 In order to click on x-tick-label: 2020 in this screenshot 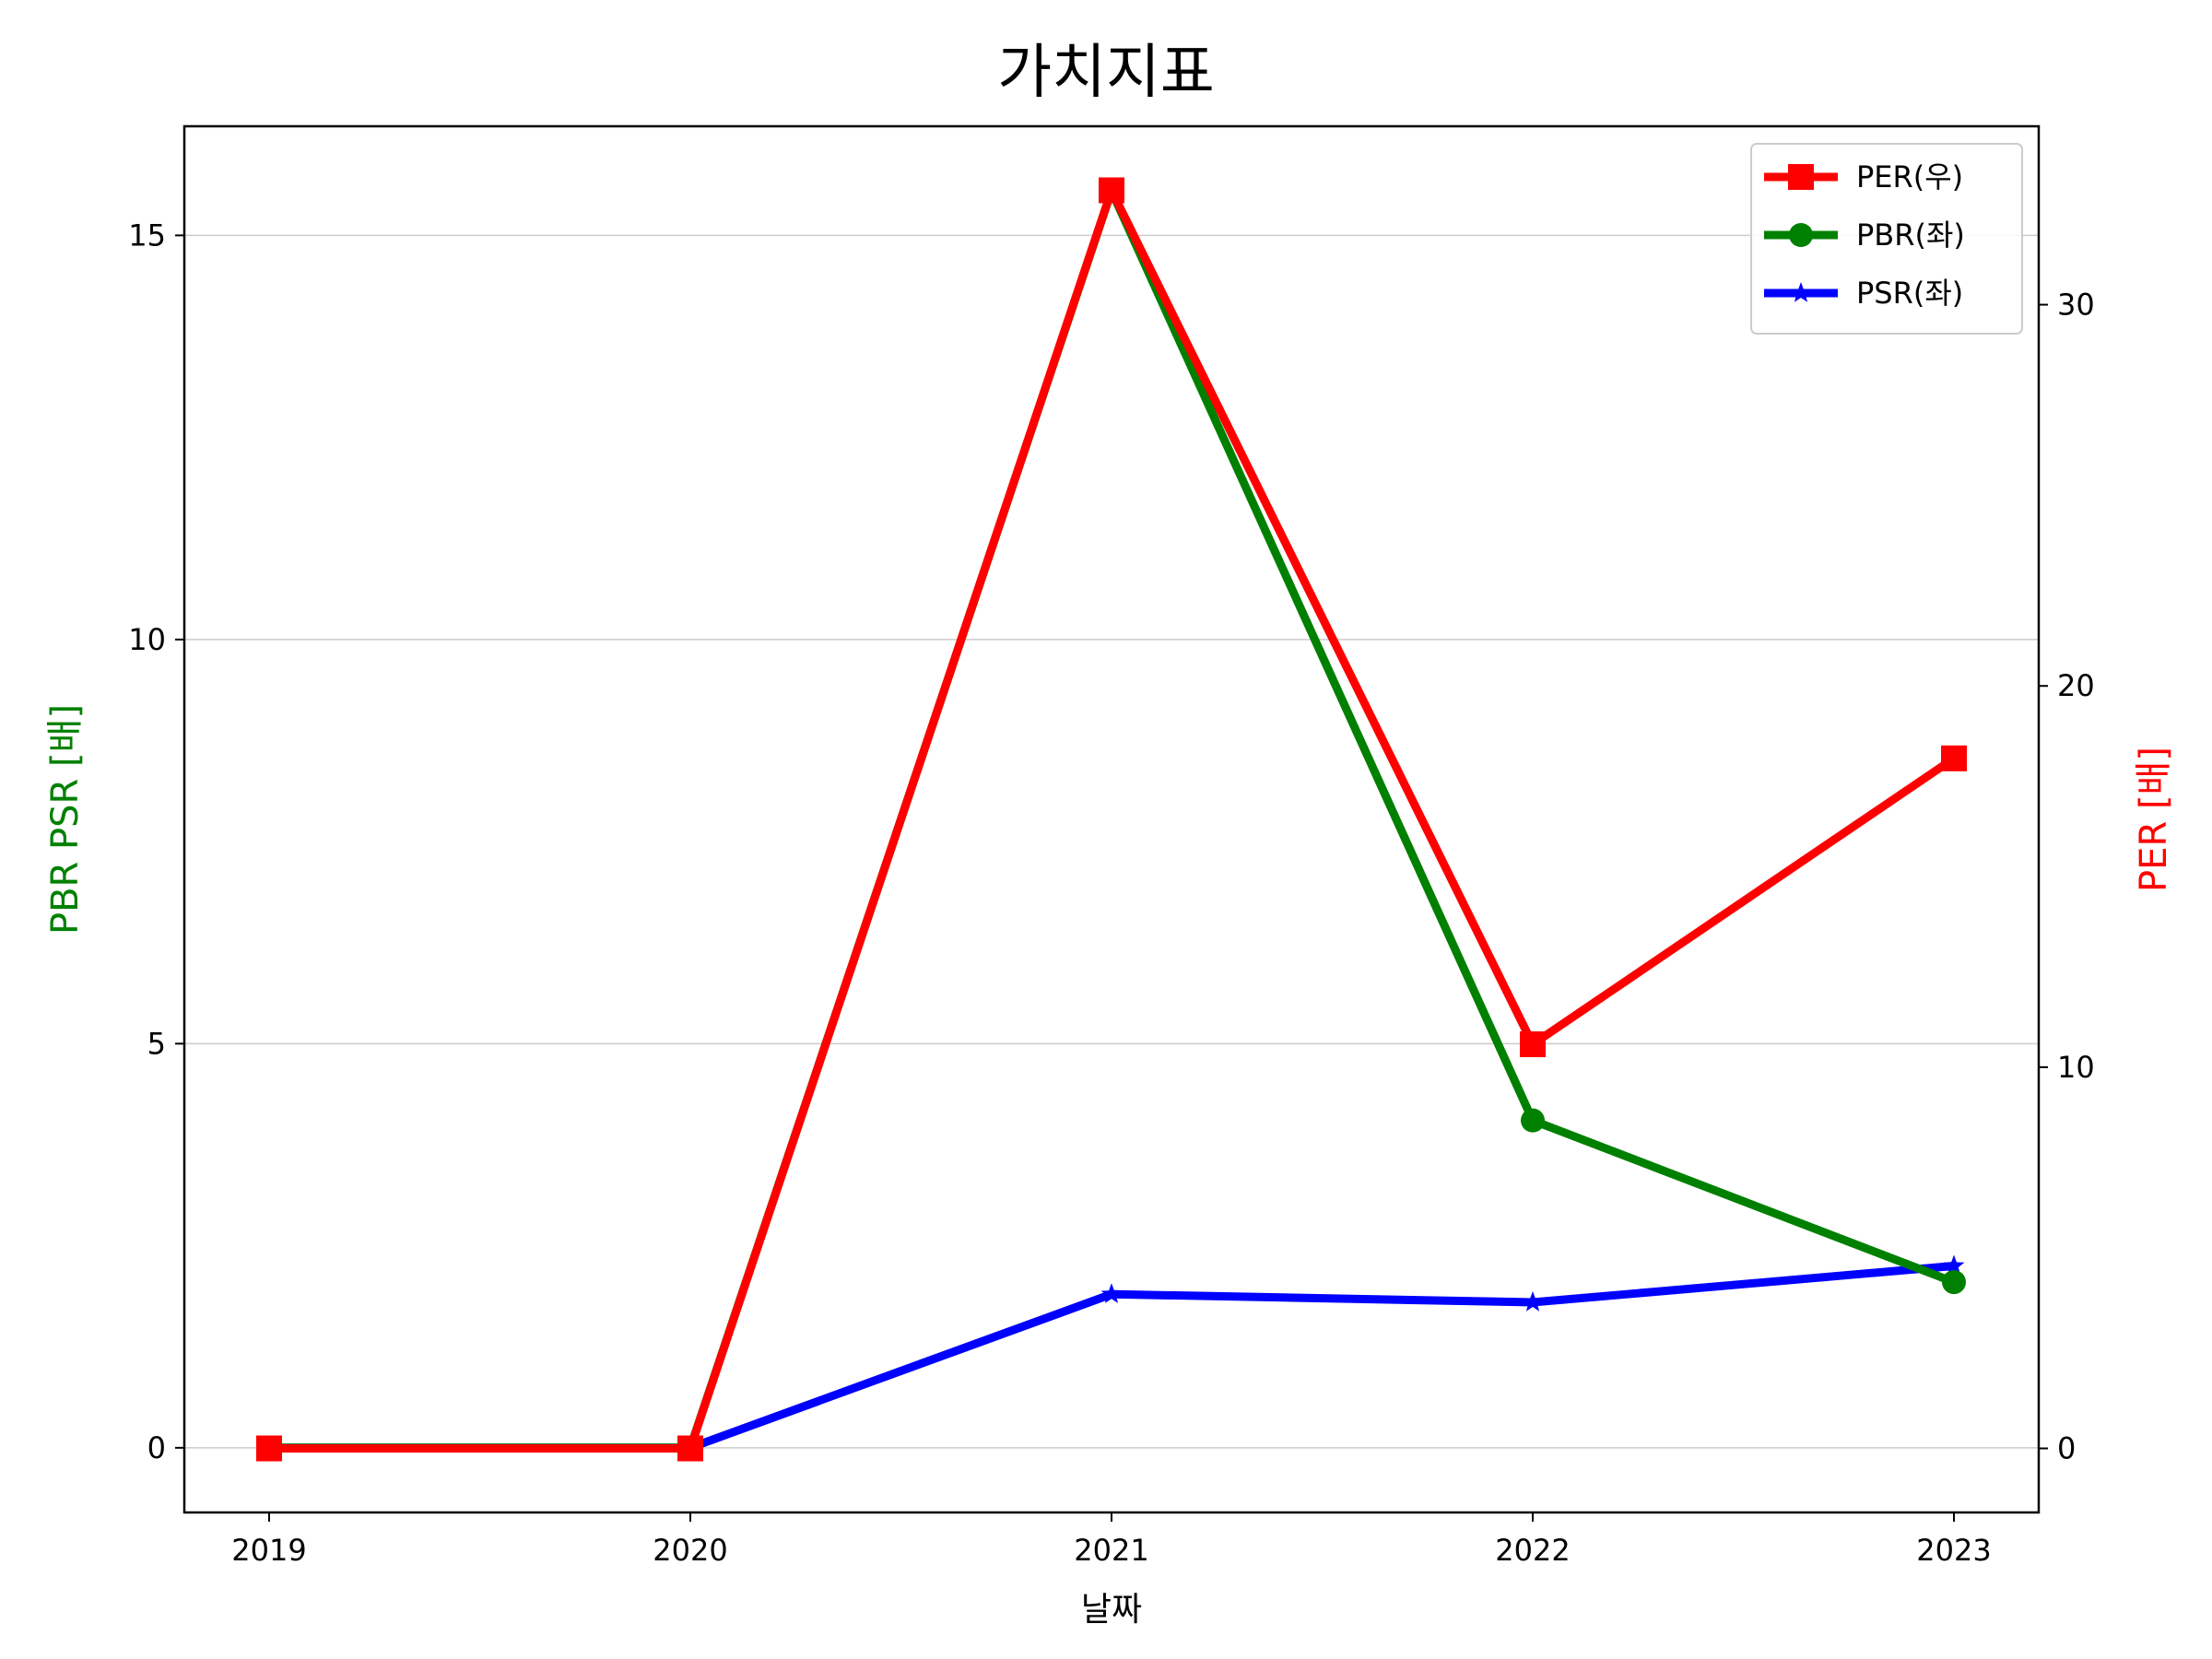, I will do `click(690, 1550)`.